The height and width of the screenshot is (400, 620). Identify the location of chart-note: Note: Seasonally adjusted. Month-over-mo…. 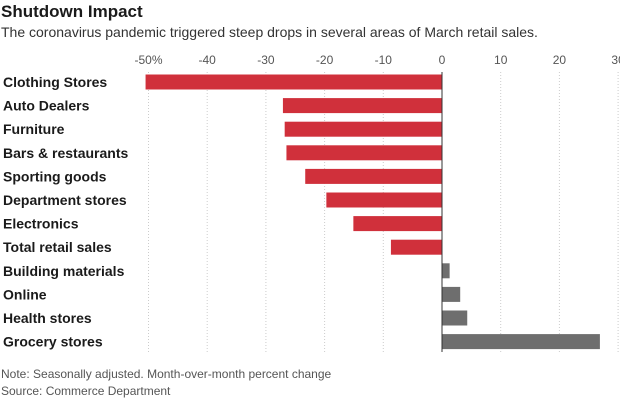
(166, 374).